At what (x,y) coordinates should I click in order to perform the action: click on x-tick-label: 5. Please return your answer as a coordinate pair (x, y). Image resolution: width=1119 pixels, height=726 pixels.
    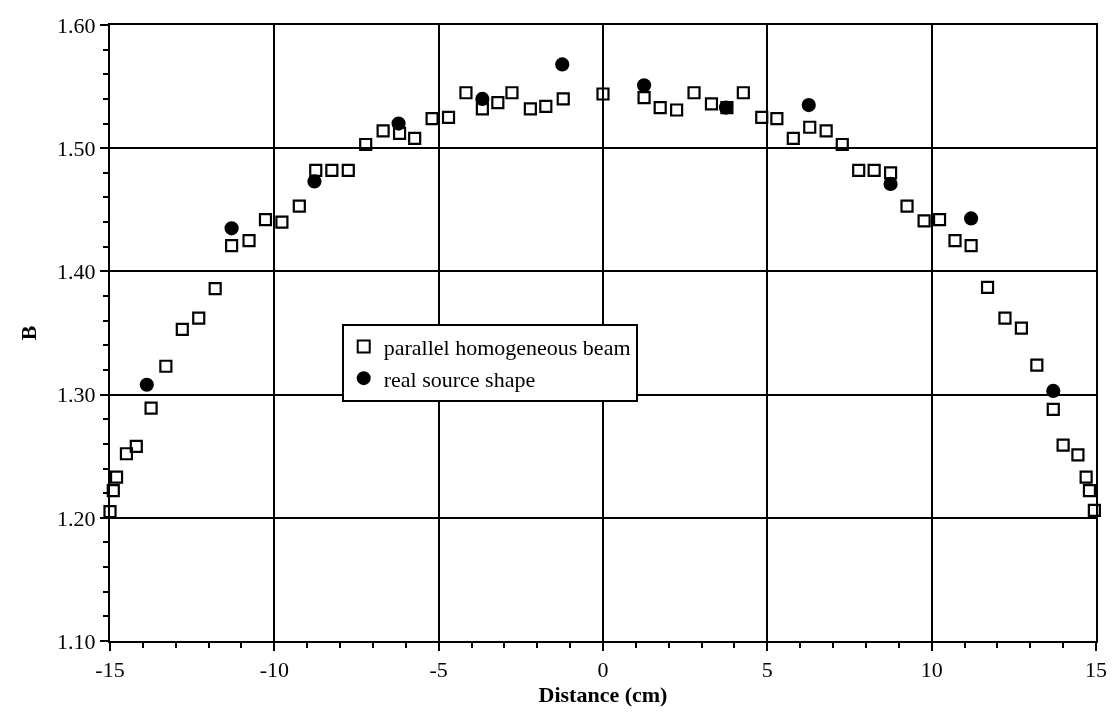
    Looking at the image, I should click on (767, 670).